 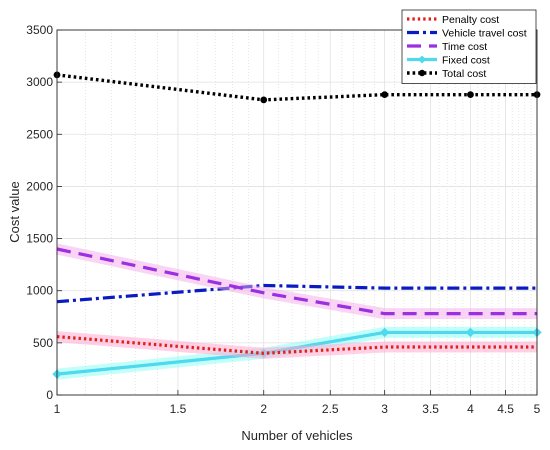 What do you see at coordinates (49, 395) in the screenshot?
I see `y-tick-label: 0` at bounding box center [49, 395].